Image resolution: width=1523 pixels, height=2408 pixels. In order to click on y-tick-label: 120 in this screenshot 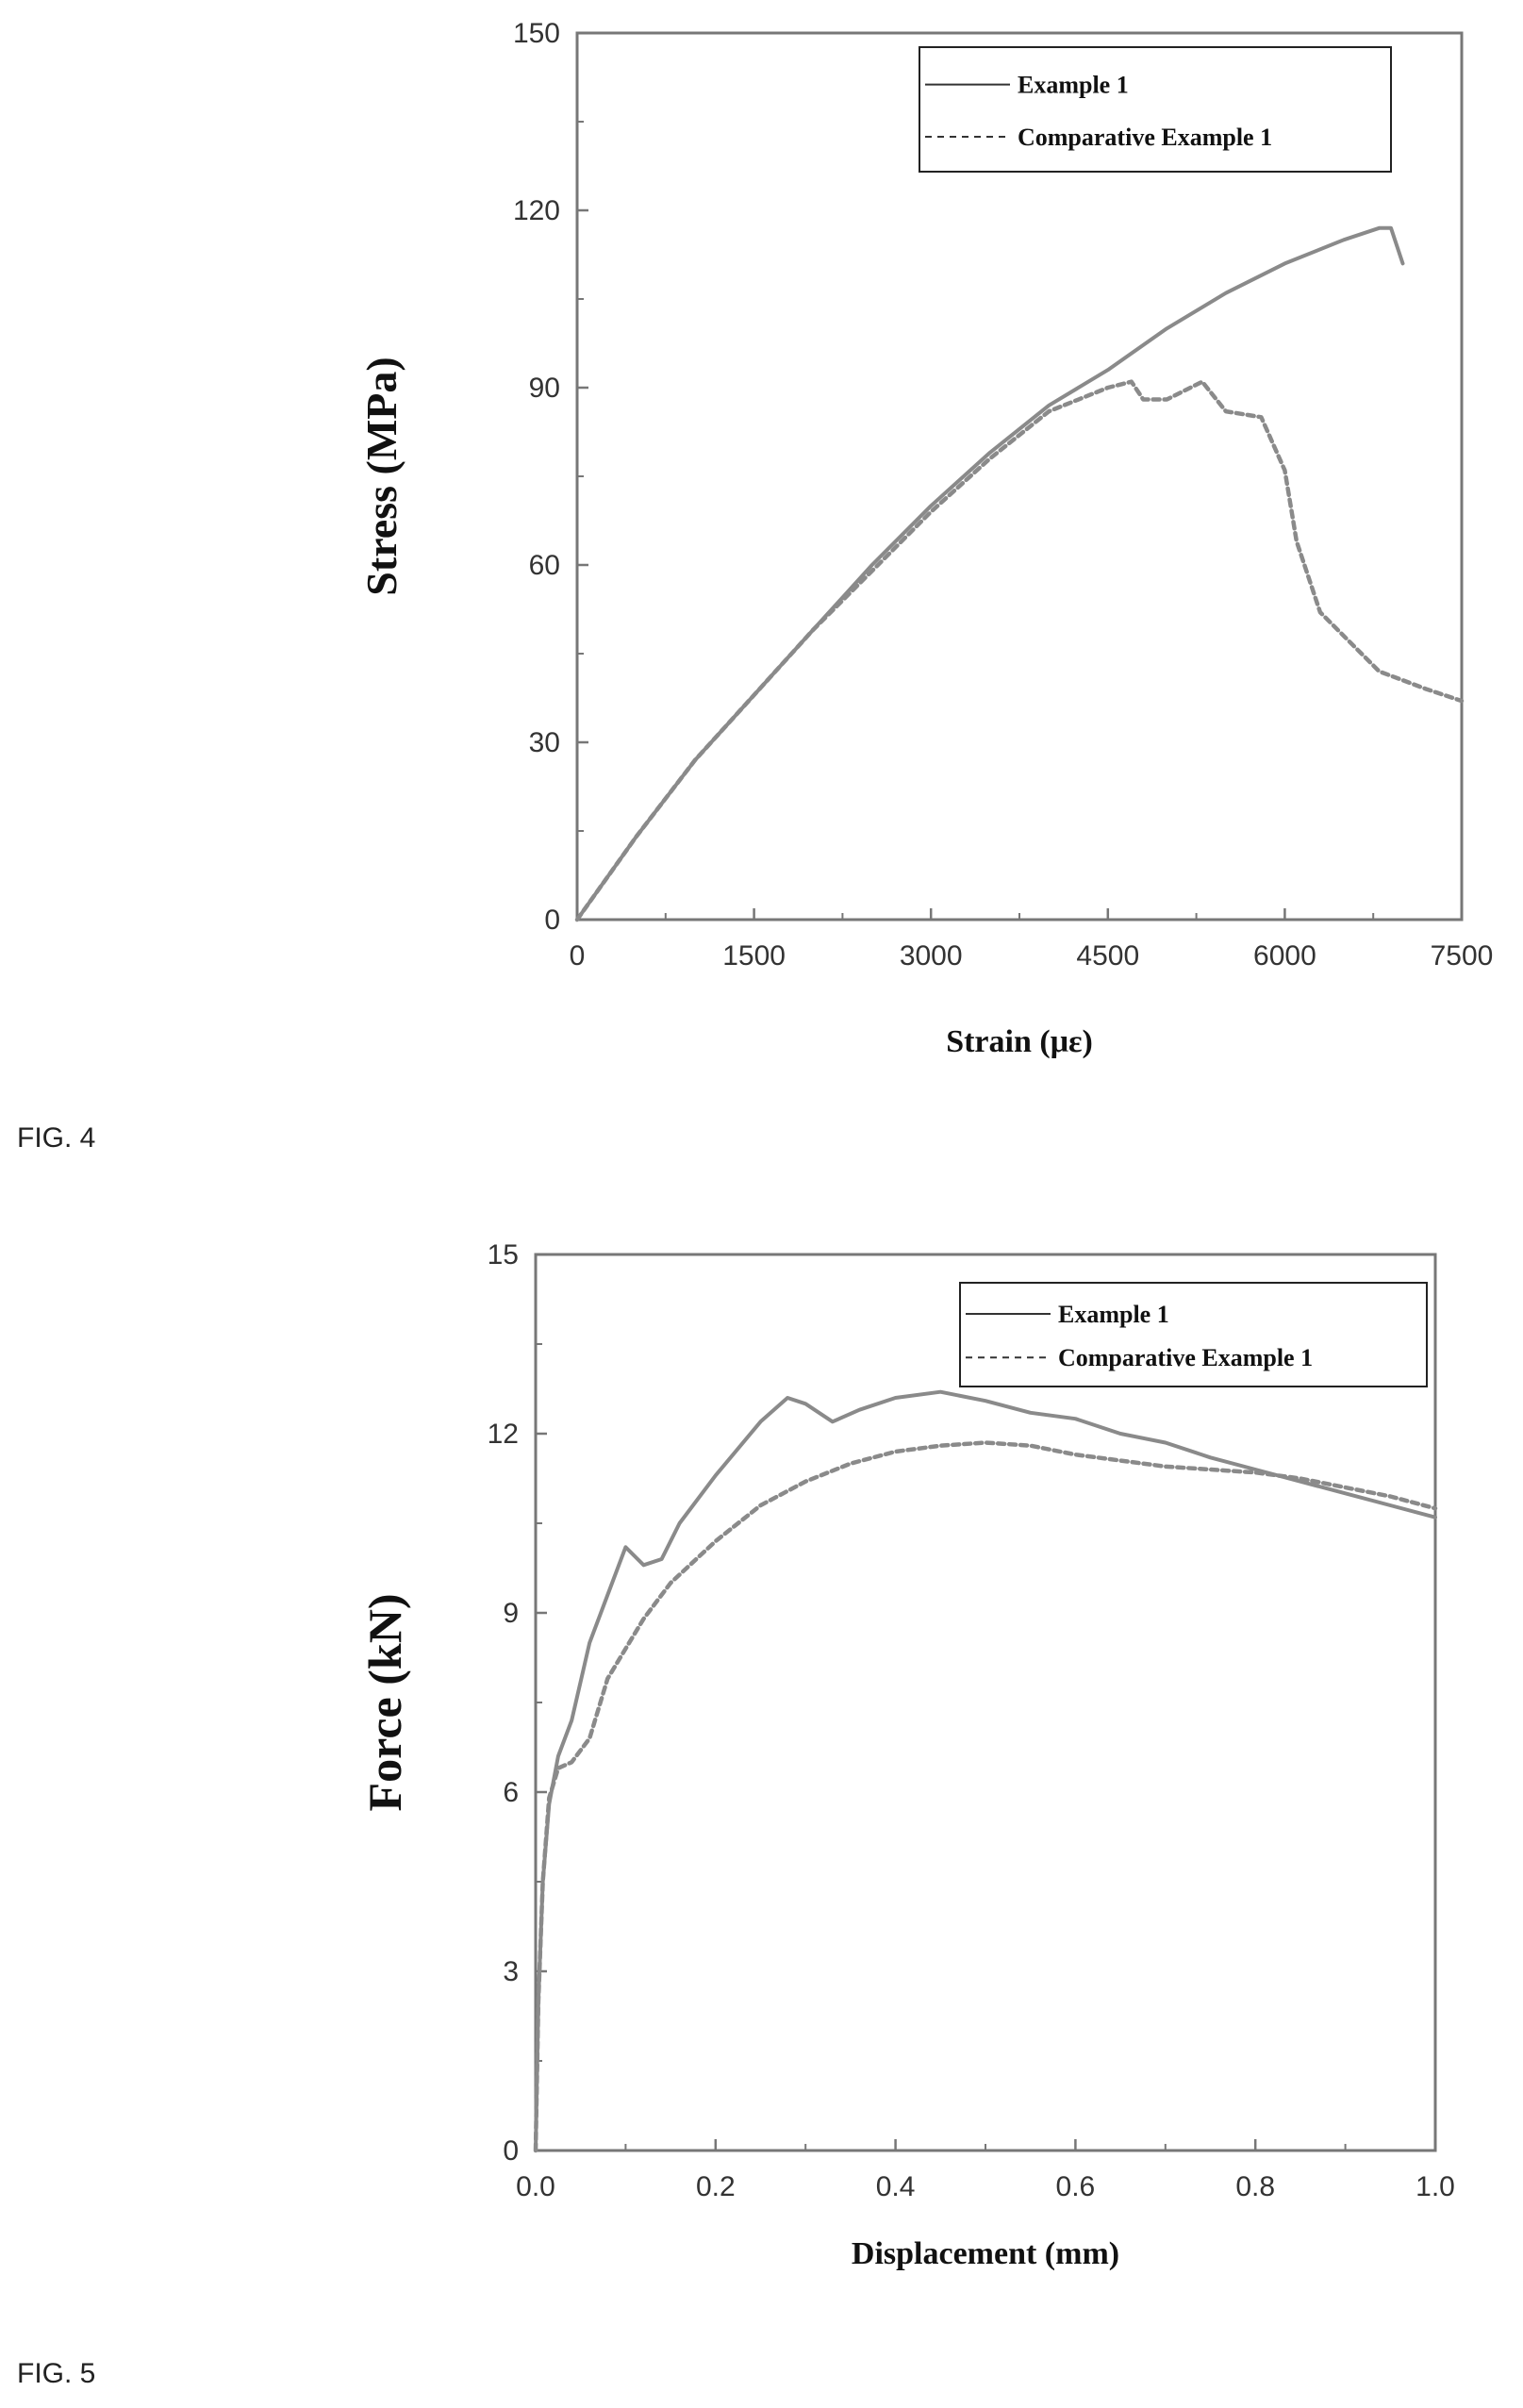, I will do `click(536, 210)`.